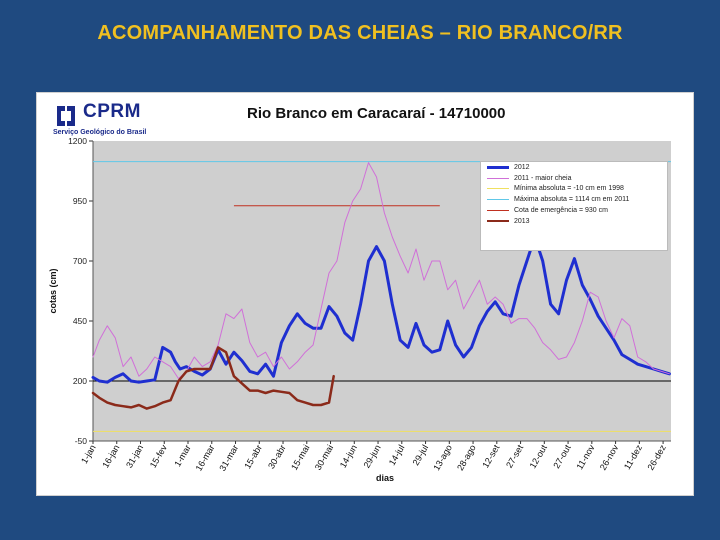  I want to click on x-tick-label: 29-jul, so click(421, 455).